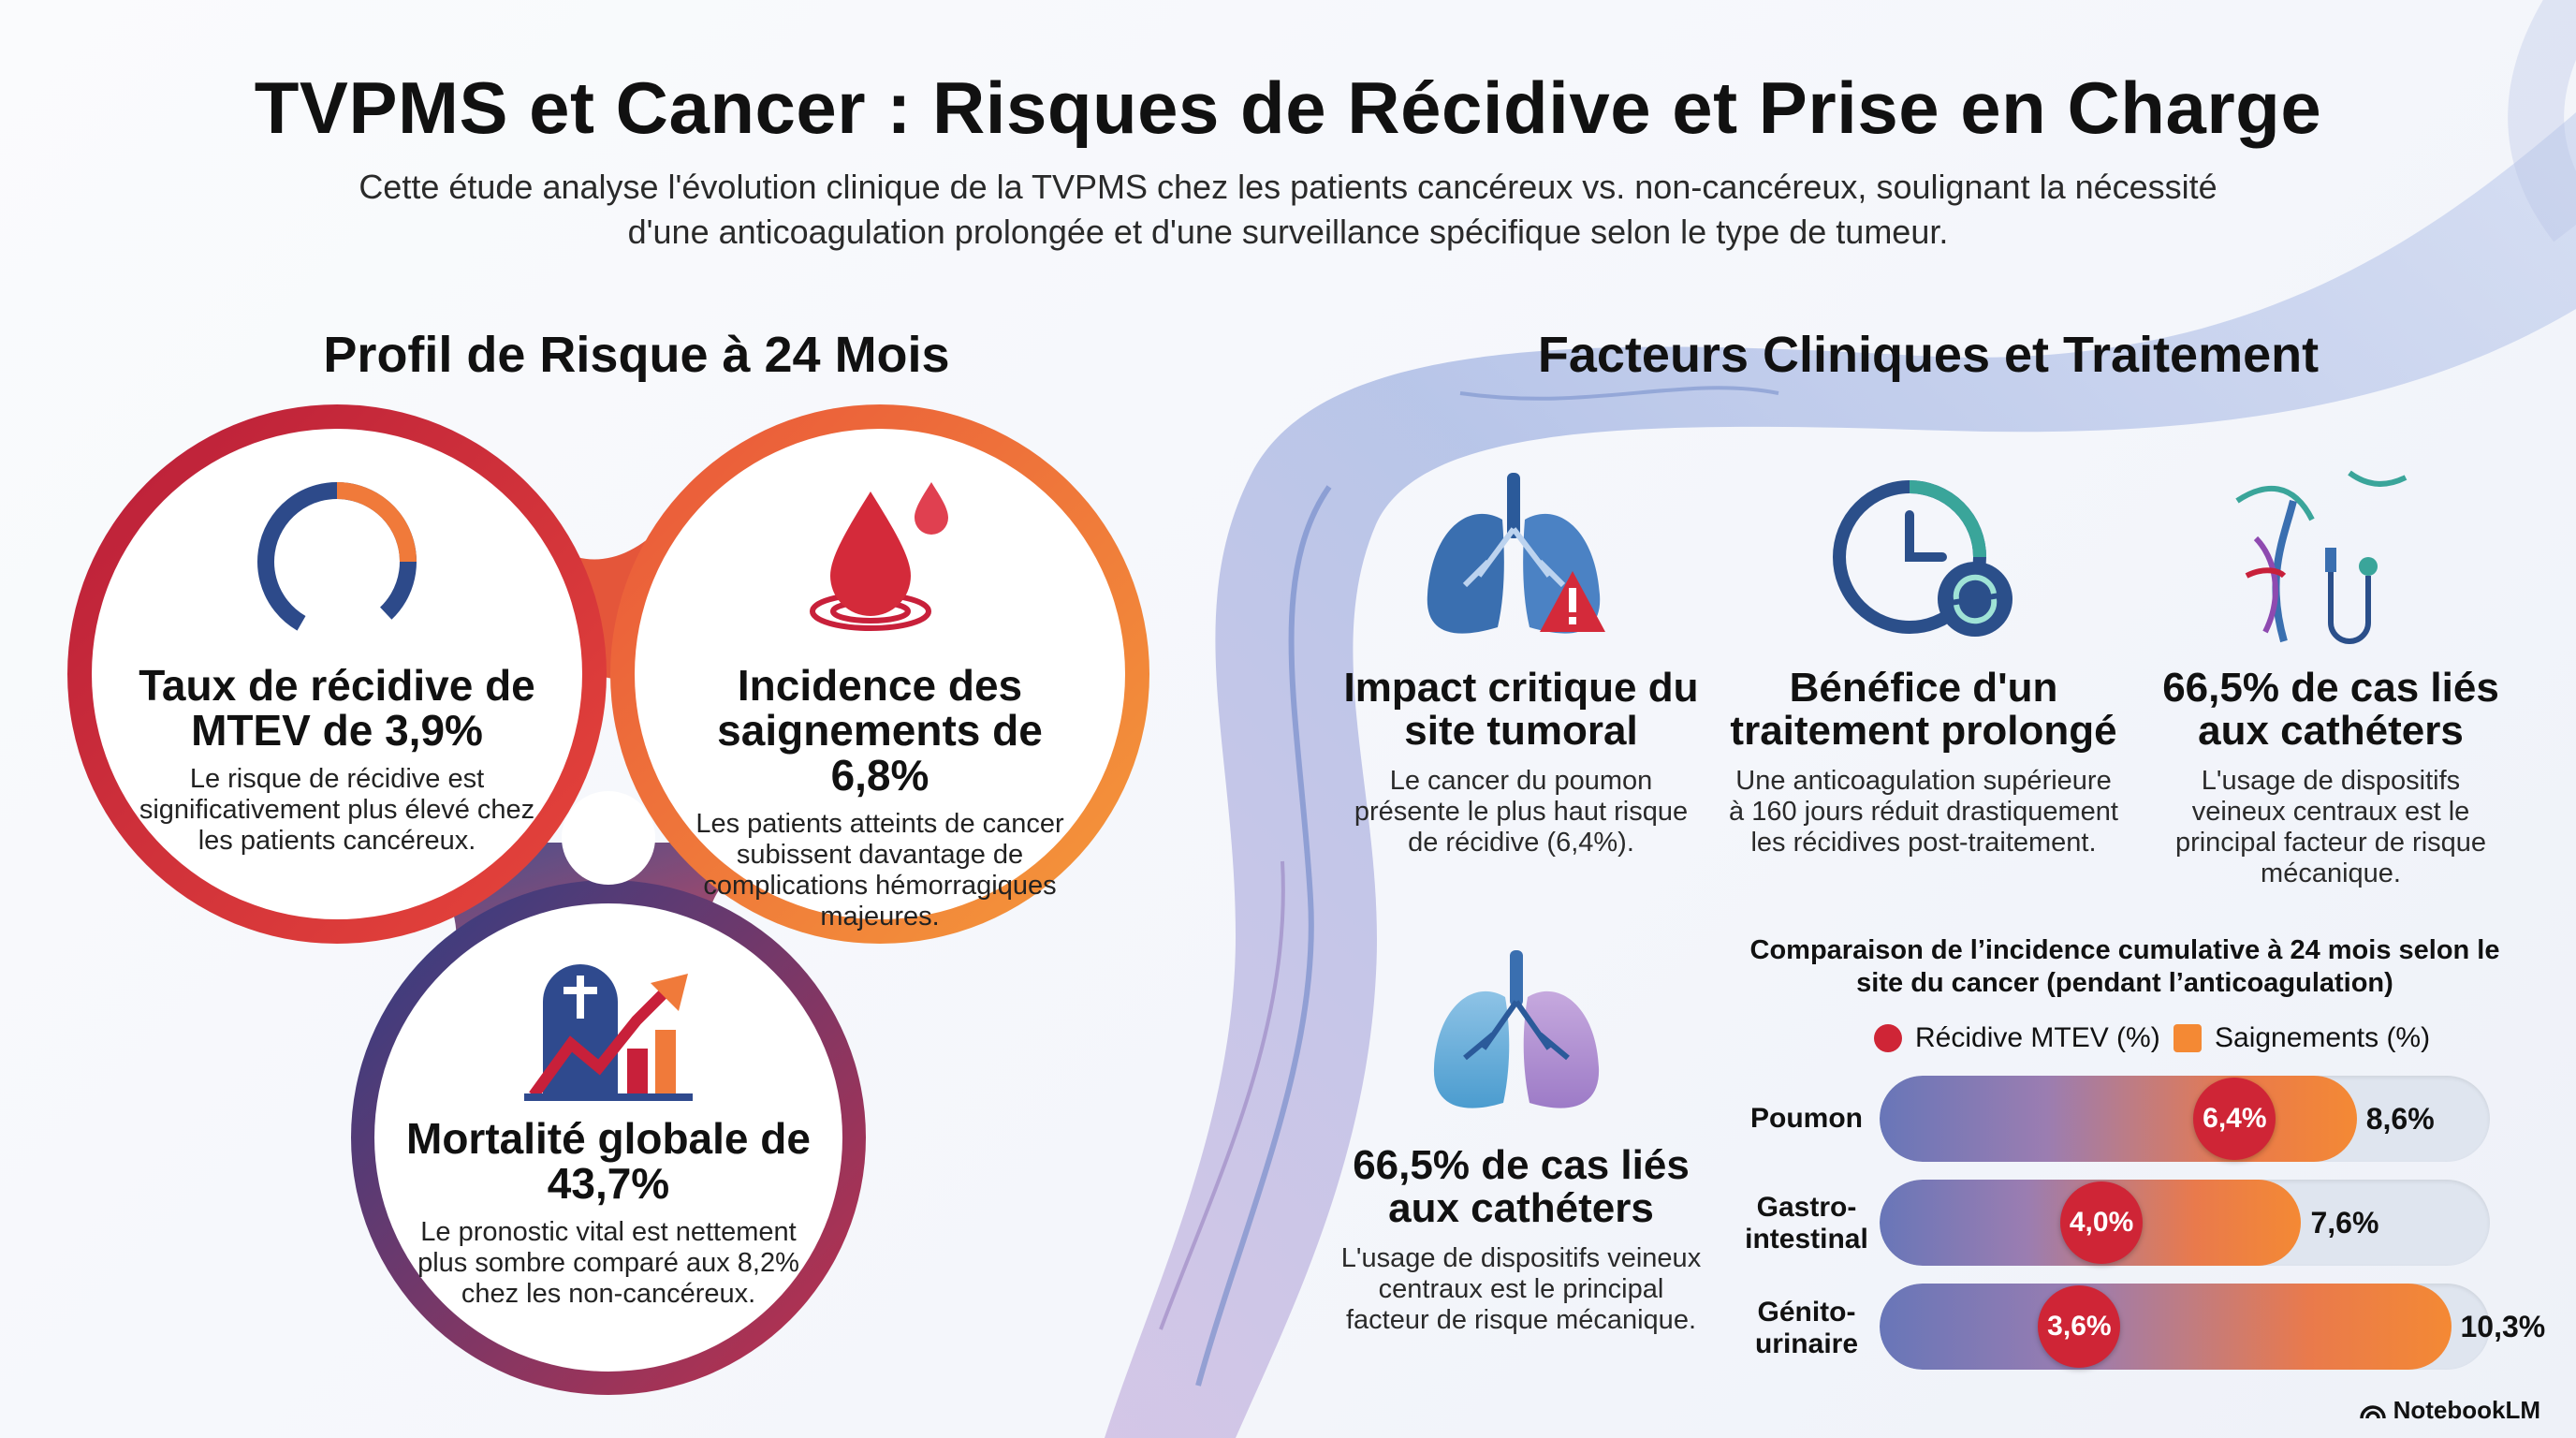  What do you see at coordinates (2503, 1326) in the screenshot?
I see `bleeding-label-gu: 10,3%` at bounding box center [2503, 1326].